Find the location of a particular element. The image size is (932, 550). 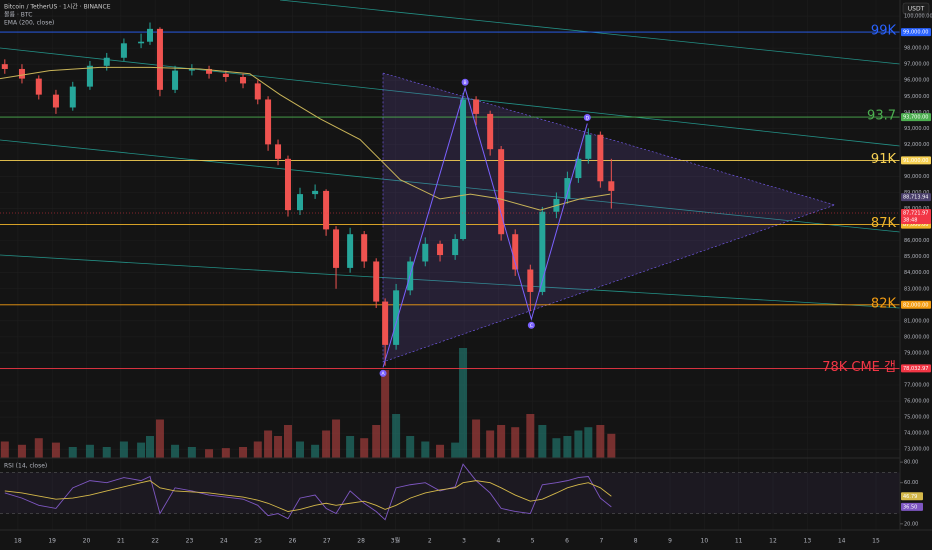

pattern-label: D is located at coordinates (588, 118).